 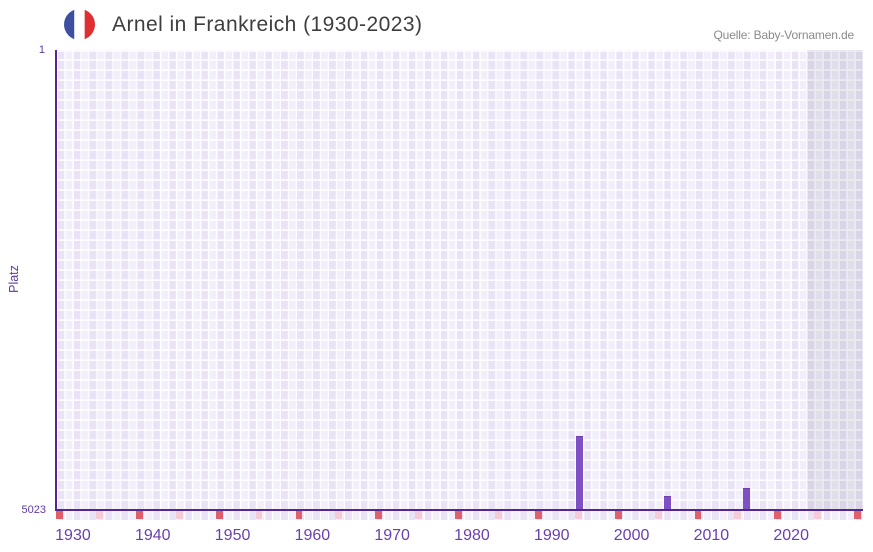 I want to click on x-tick-label-2000: 2000, so click(x=631, y=535).